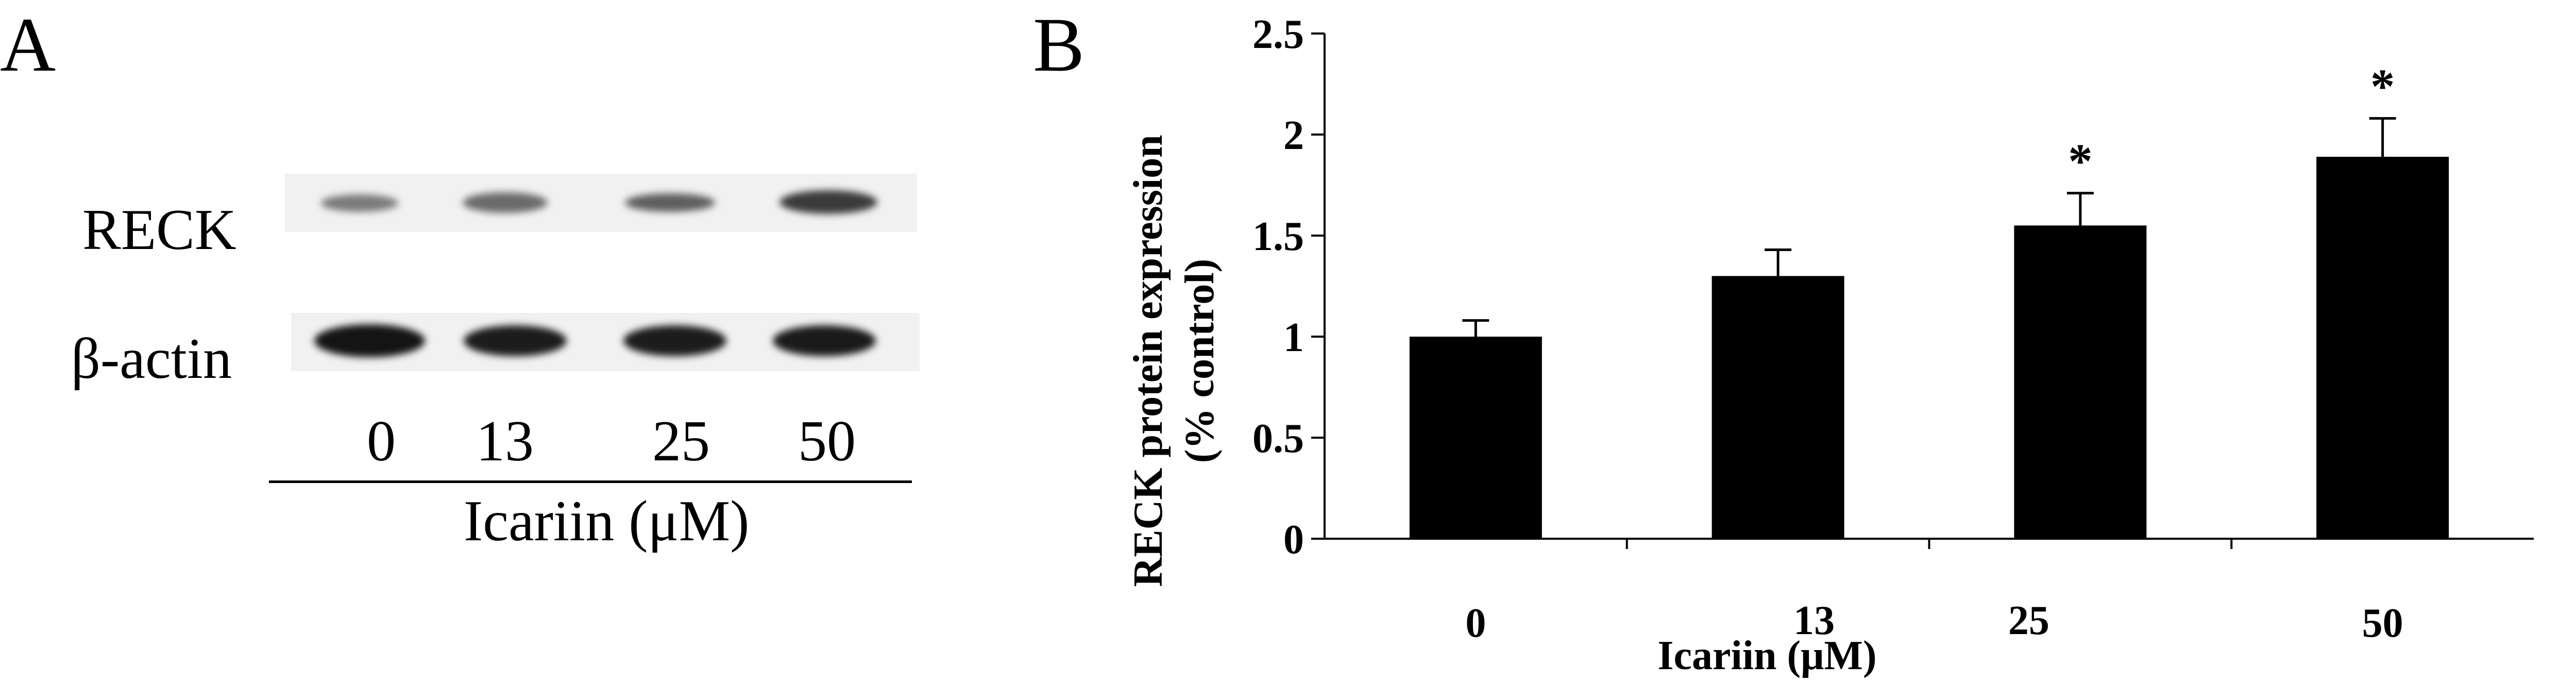 This screenshot has height=681, width=2576. What do you see at coordinates (28, 45) in the screenshot?
I see `panel-a-letter: A` at bounding box center [28, 45].